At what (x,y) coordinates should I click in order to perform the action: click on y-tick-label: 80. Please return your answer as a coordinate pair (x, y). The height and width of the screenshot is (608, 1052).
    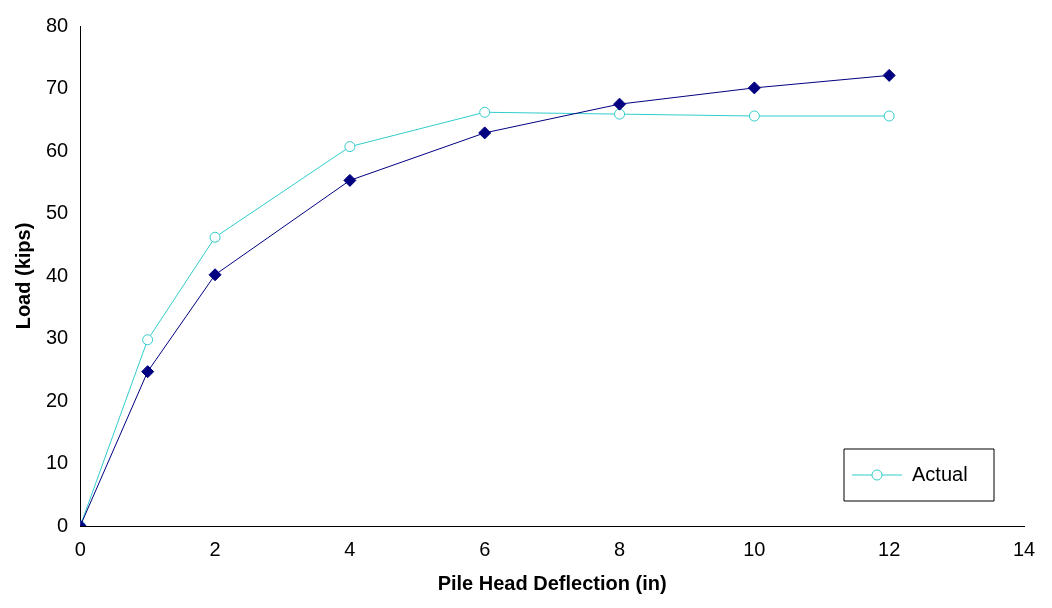
    Looking at the image, I should click on (57, 24).